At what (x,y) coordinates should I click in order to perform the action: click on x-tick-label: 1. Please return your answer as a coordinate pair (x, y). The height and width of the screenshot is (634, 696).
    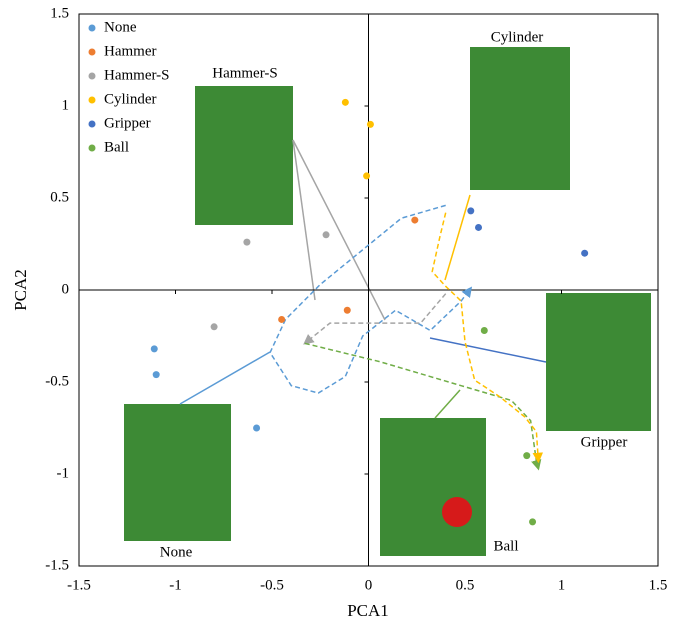
    Looking at the image, I should click on (562, 585).